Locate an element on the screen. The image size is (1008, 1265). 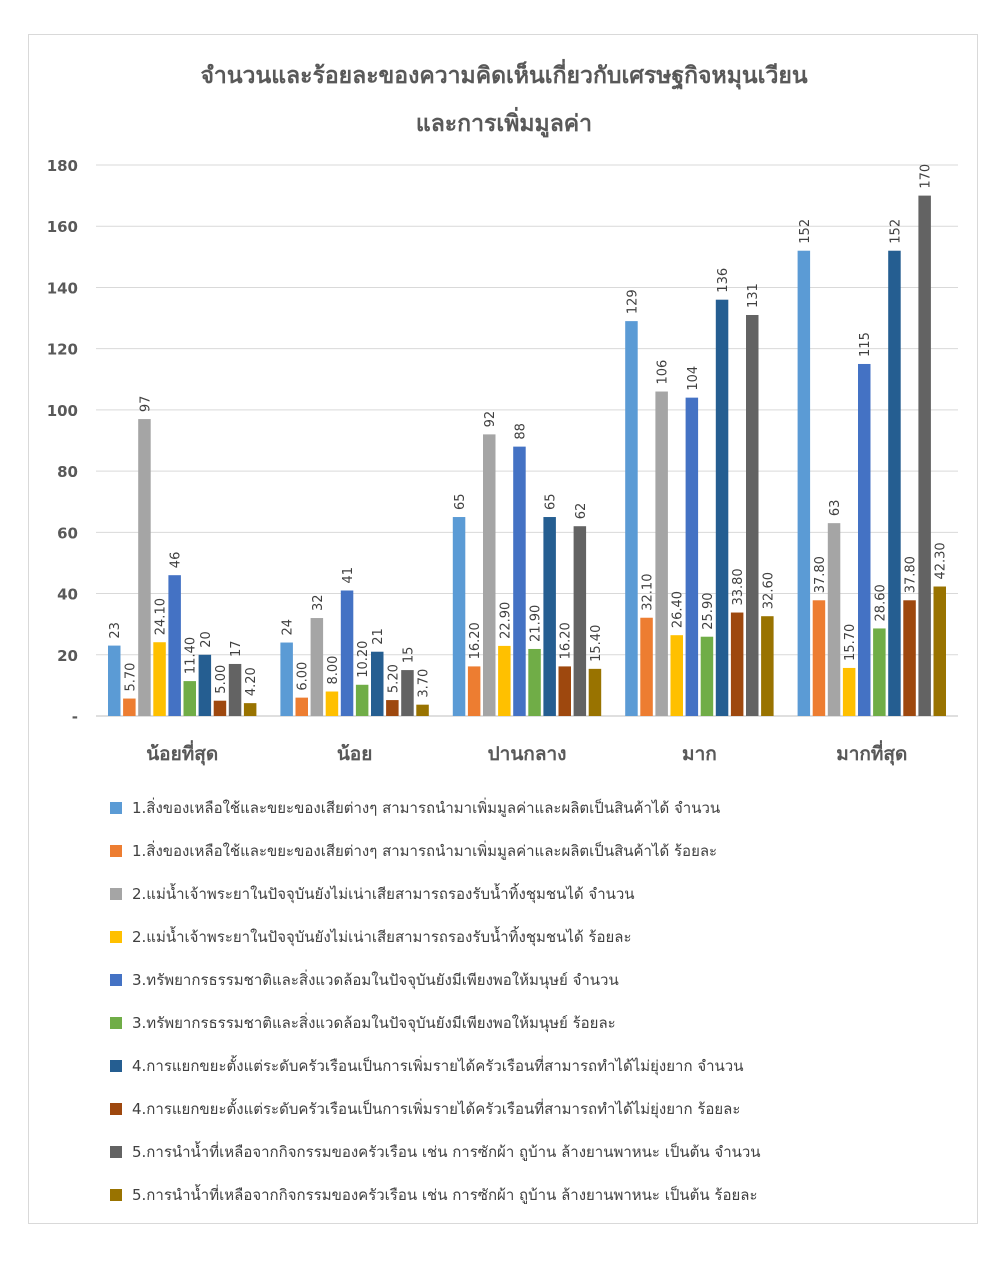
data-label: 15.70 is located at coordinates (850, 642).